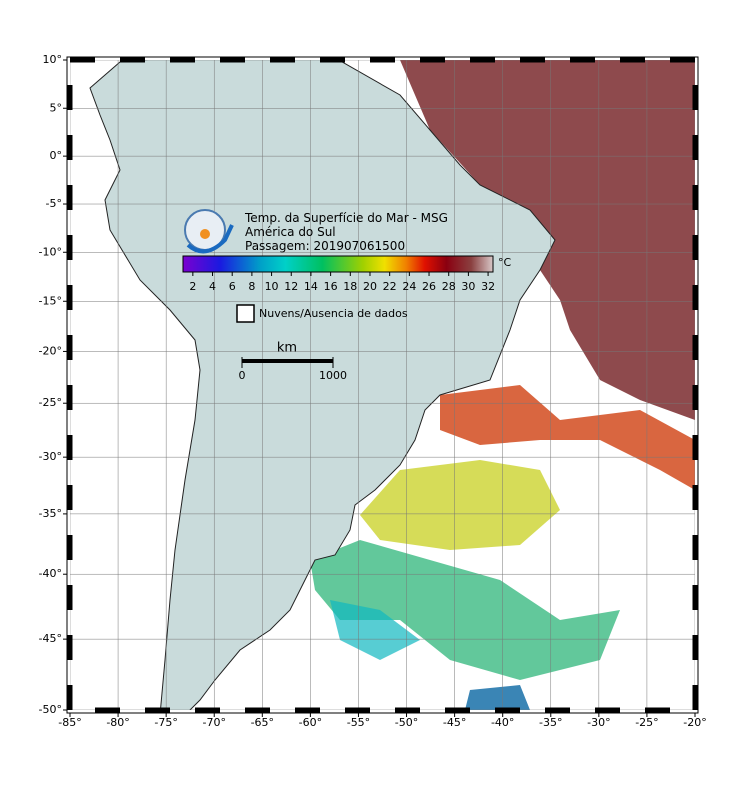 The height and width of the screenshot is (785, 741). What do you see at coordinates (338, 264) in the screenshot?
I see `colorbar` at bounding box center [338, 264].